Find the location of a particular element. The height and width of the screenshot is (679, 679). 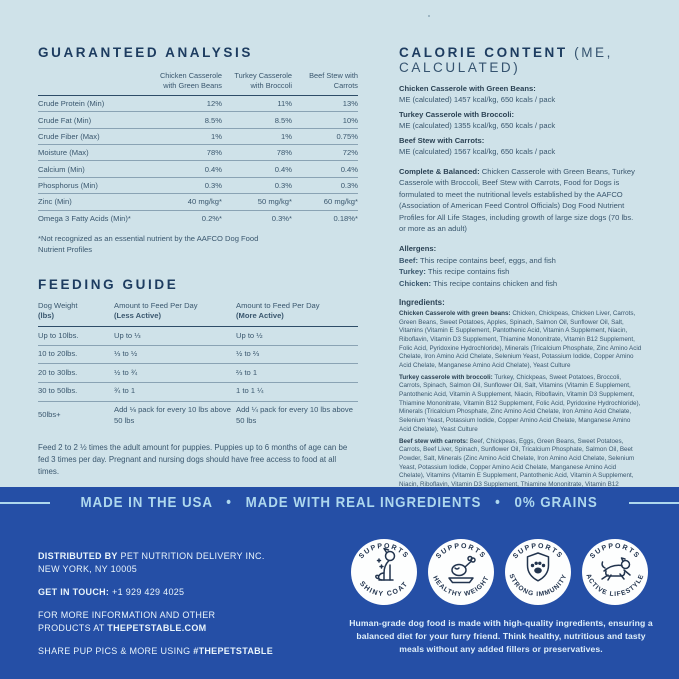

ga-cell: 78% is located at coordinates (284, 153).